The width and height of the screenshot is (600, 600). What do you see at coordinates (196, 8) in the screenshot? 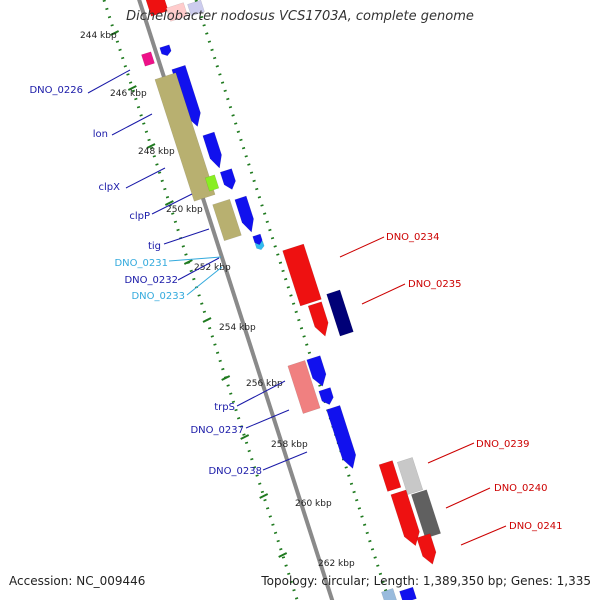
I see `top-lilac-feature` at bounding box center [196, 8].